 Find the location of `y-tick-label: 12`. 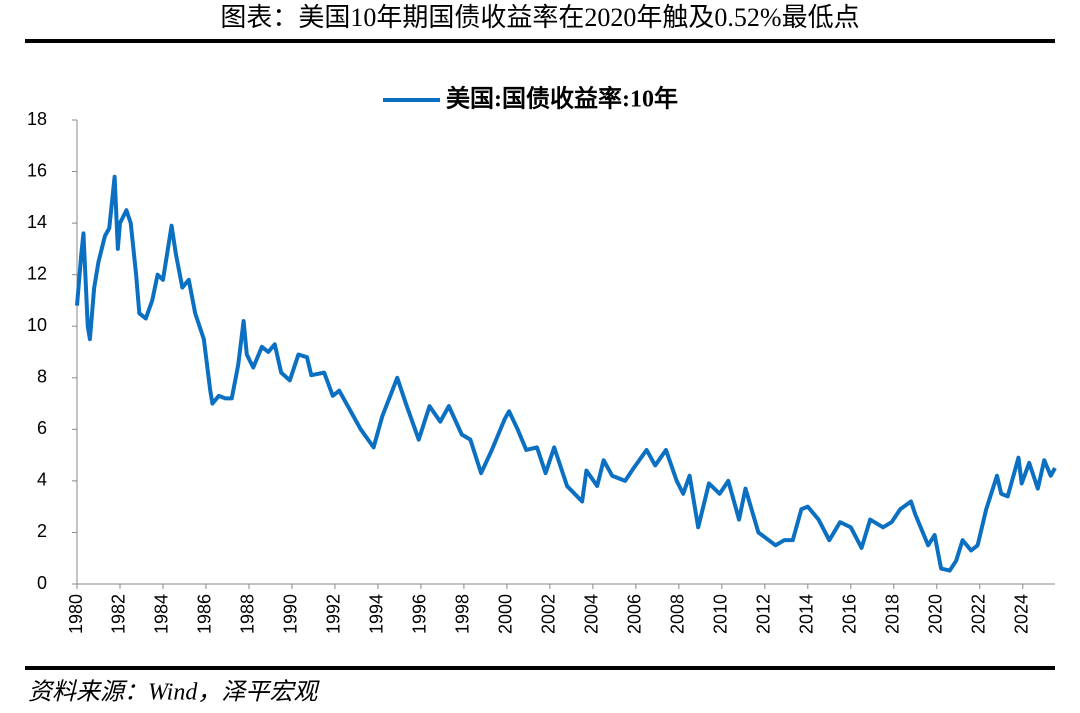

y-tick-label: 12 is located at coordinates (37, 273).